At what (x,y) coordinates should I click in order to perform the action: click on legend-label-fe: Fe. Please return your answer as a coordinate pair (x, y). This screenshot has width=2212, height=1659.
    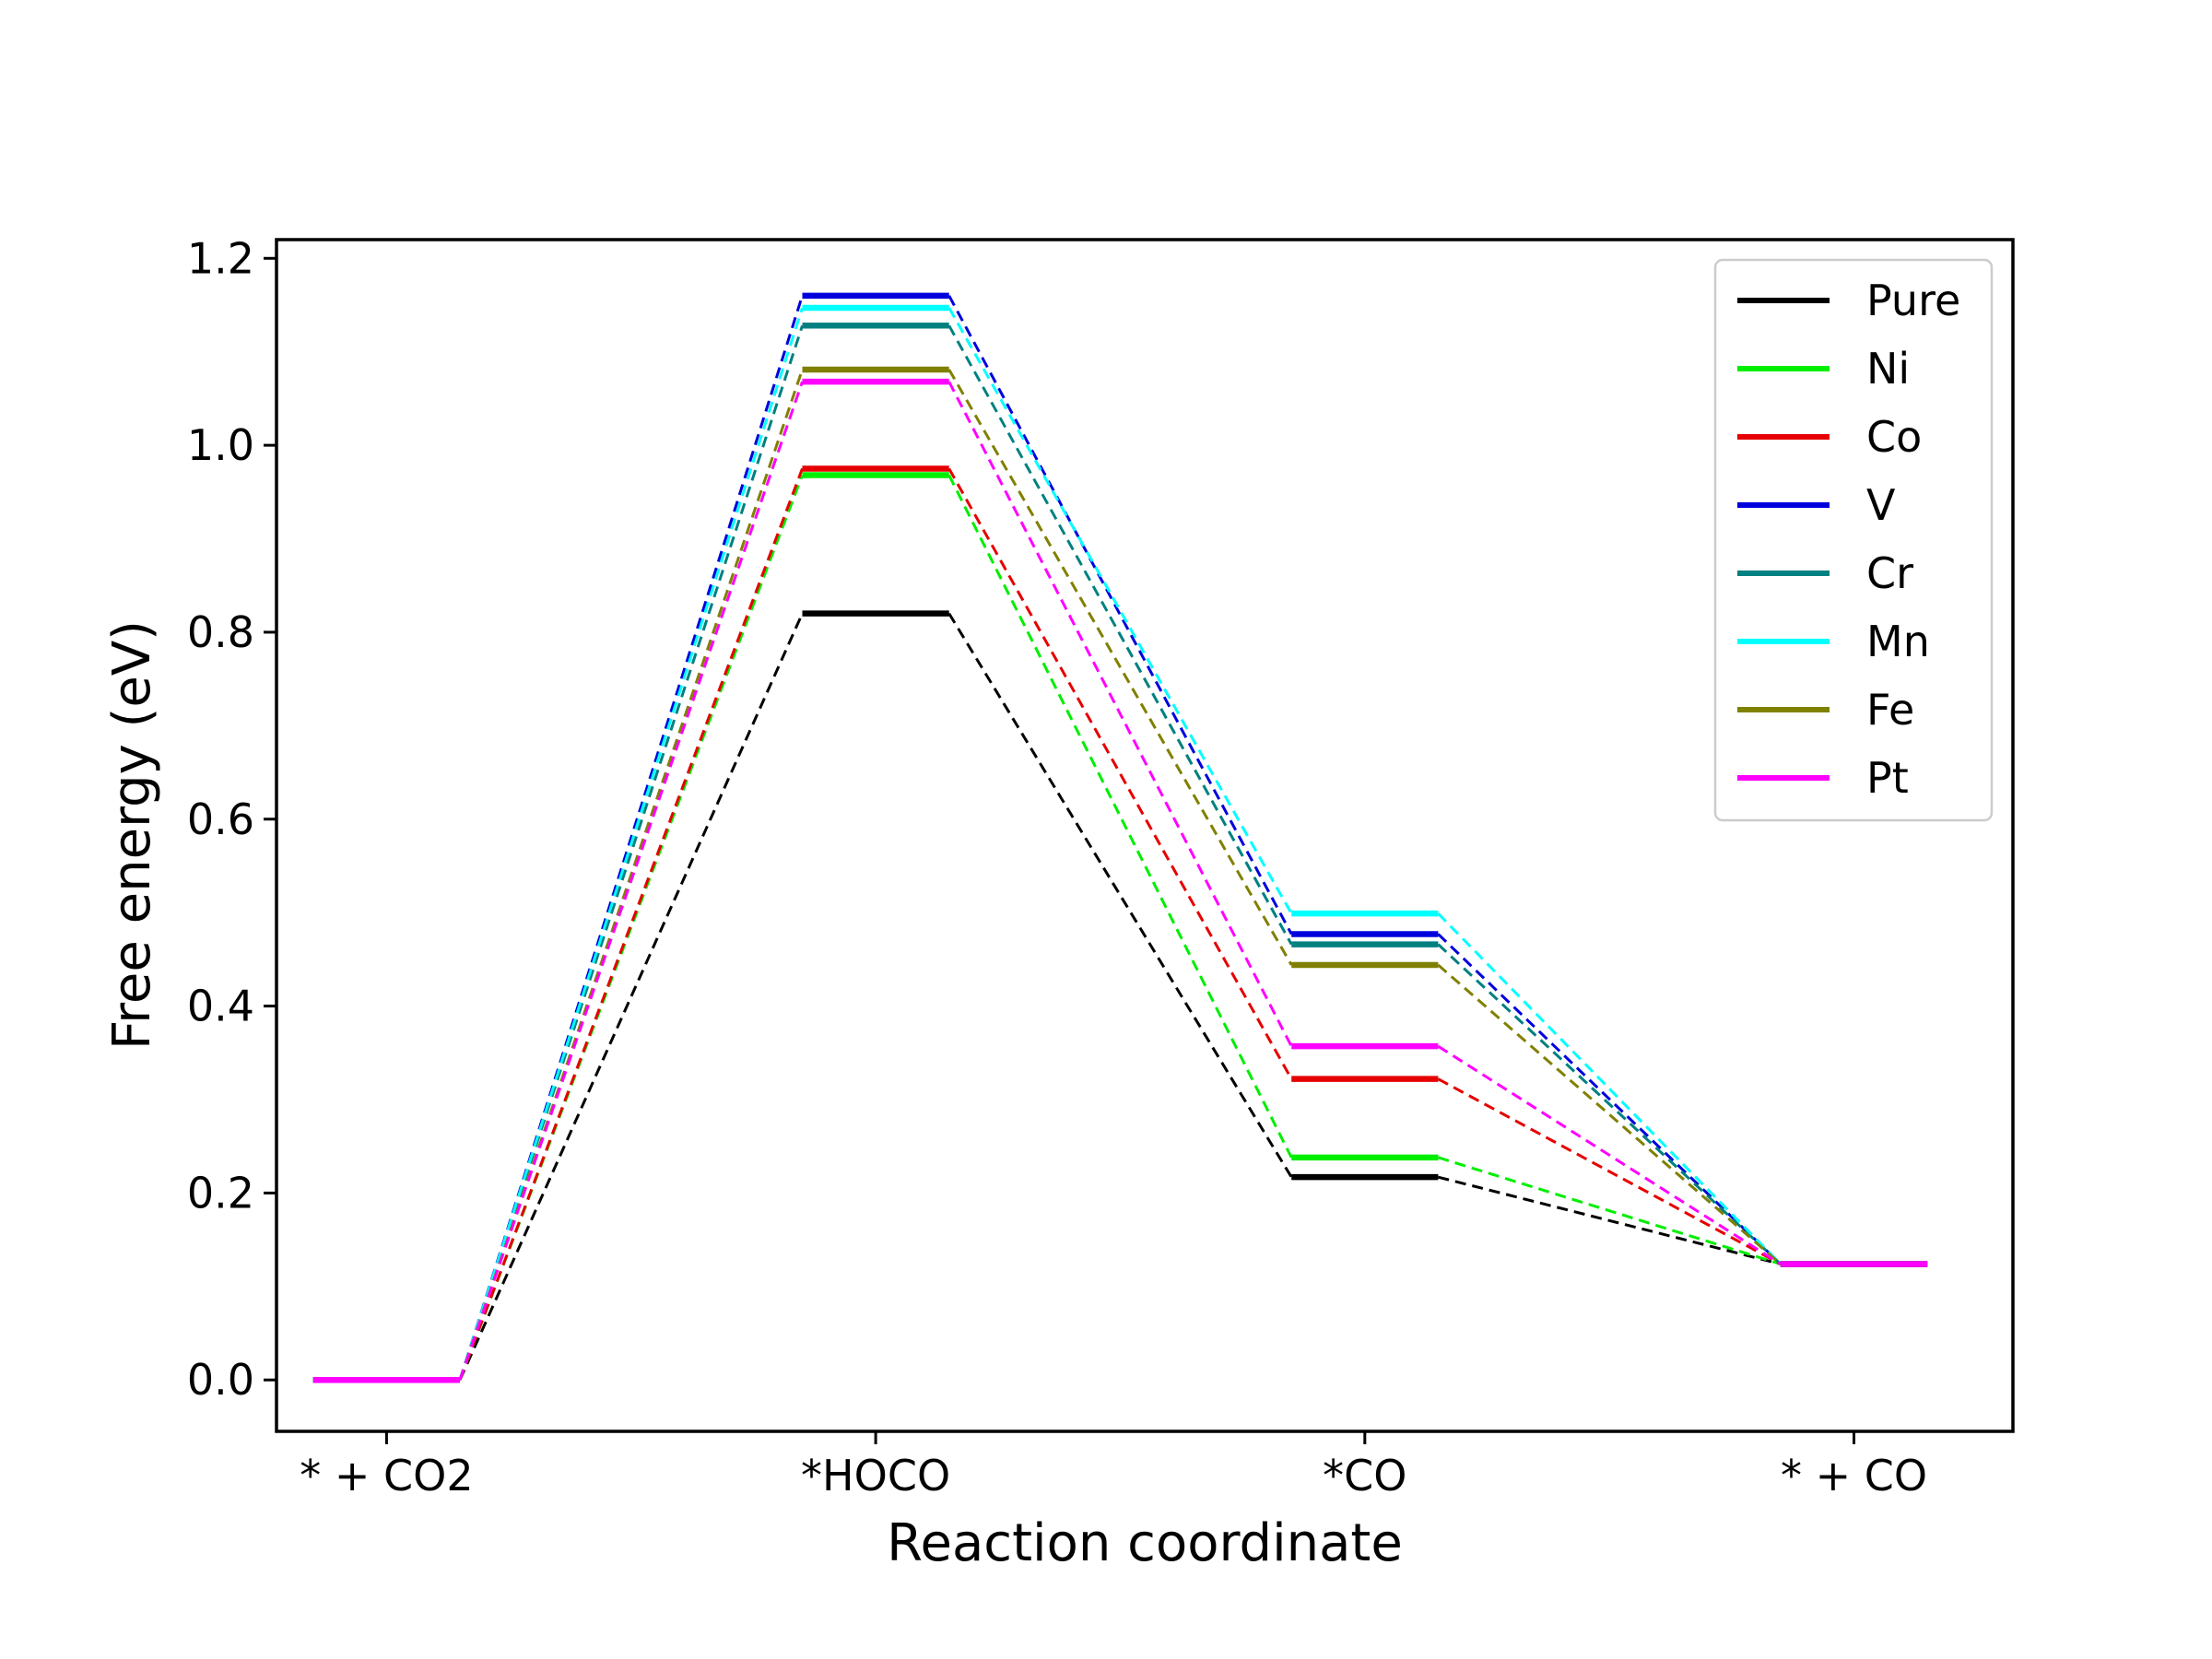
    Looking at the image, I should click on (1890, 710).